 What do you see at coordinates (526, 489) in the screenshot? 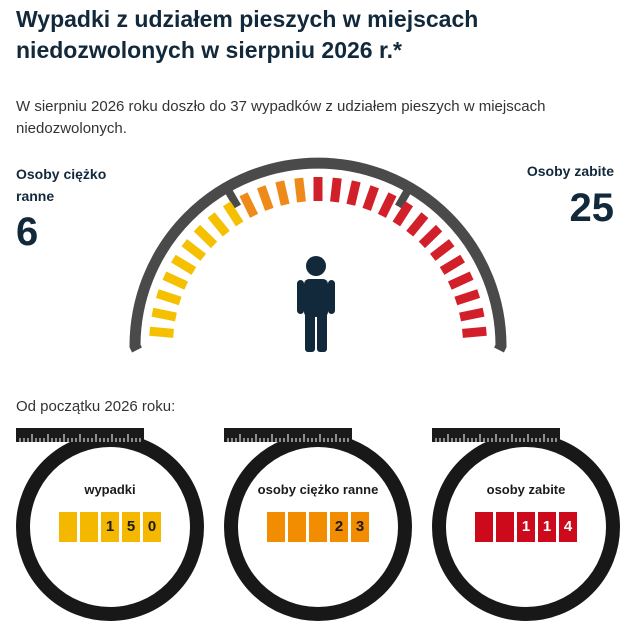
I see `counter-label: osoby zabite` at bounding box center [526, 489].